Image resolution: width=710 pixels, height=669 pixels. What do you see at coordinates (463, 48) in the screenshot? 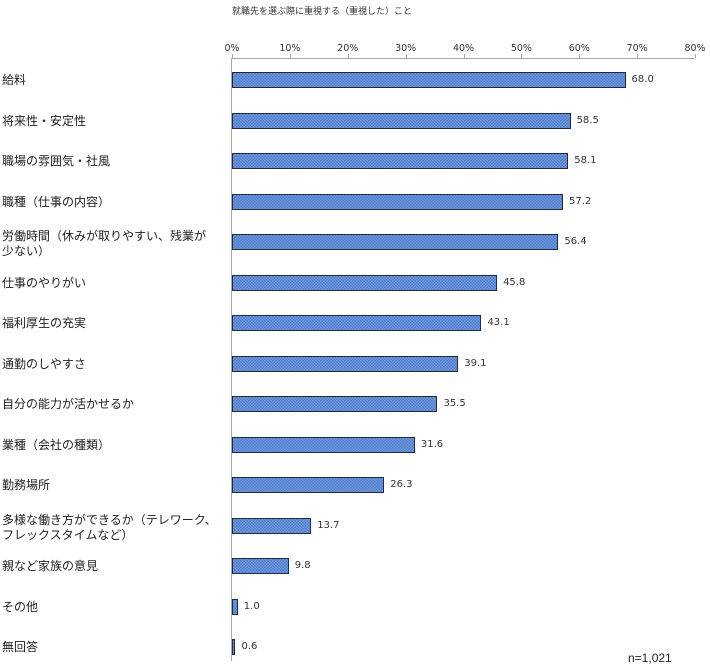
I see `x-tick-label: 40%` at bounding box center [463, 48].